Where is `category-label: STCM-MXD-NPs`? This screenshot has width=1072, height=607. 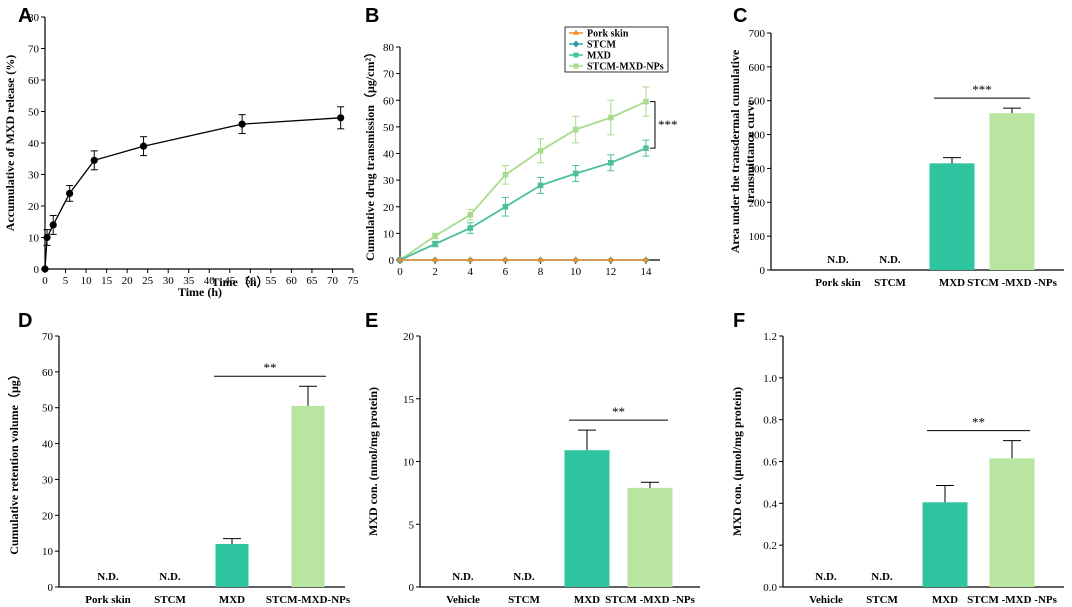 category-label: STCM-MXD-NPs is located at coordinates (308, 600).